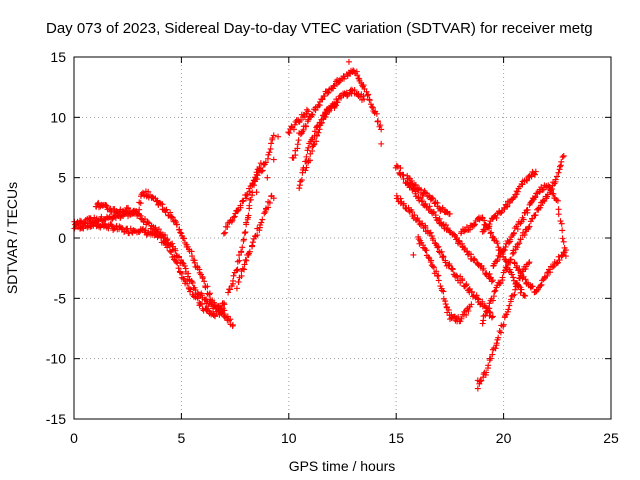  Describe the element at coordinates (56, 419) in the screenshot. I see `y-tick-label: -15` at that location.